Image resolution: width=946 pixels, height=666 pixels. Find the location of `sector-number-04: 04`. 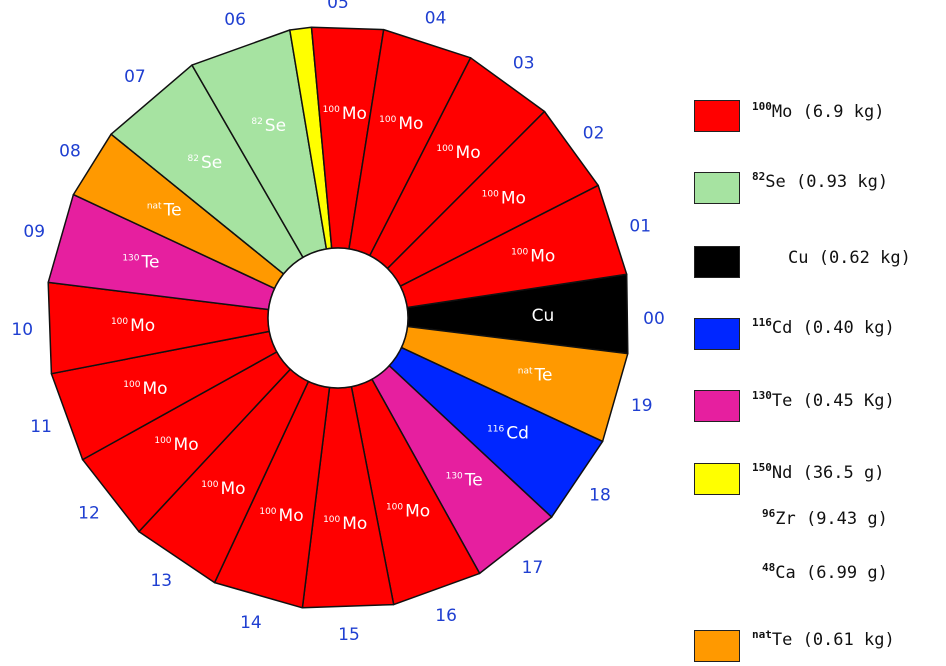

sector-number-04: 04 is located at coordinates (436, 19).